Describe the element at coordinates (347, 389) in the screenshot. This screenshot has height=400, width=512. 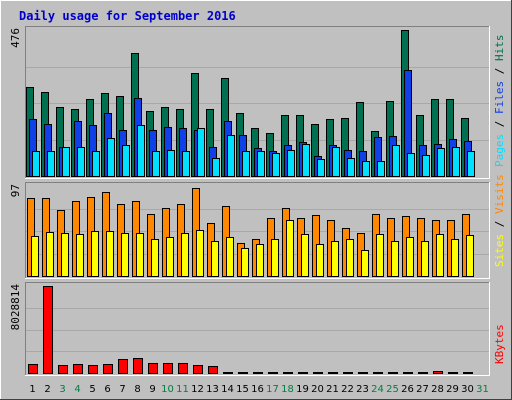
I see `day-label-22: 22` at that location.